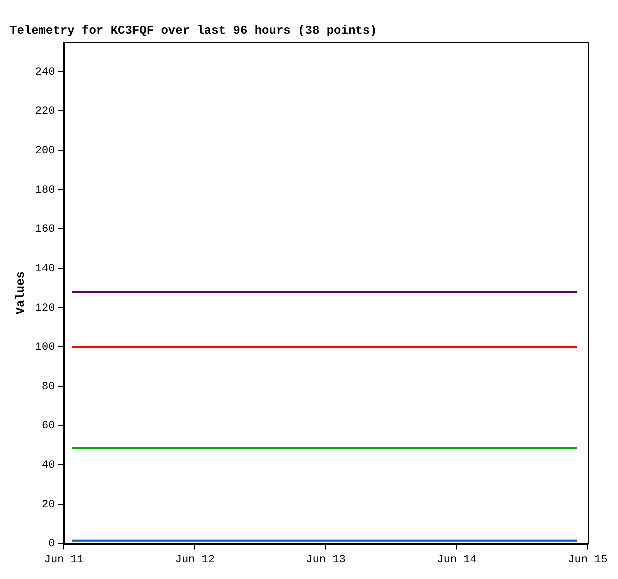  I want to click on y-axis-title: Values, so click(21, 293).